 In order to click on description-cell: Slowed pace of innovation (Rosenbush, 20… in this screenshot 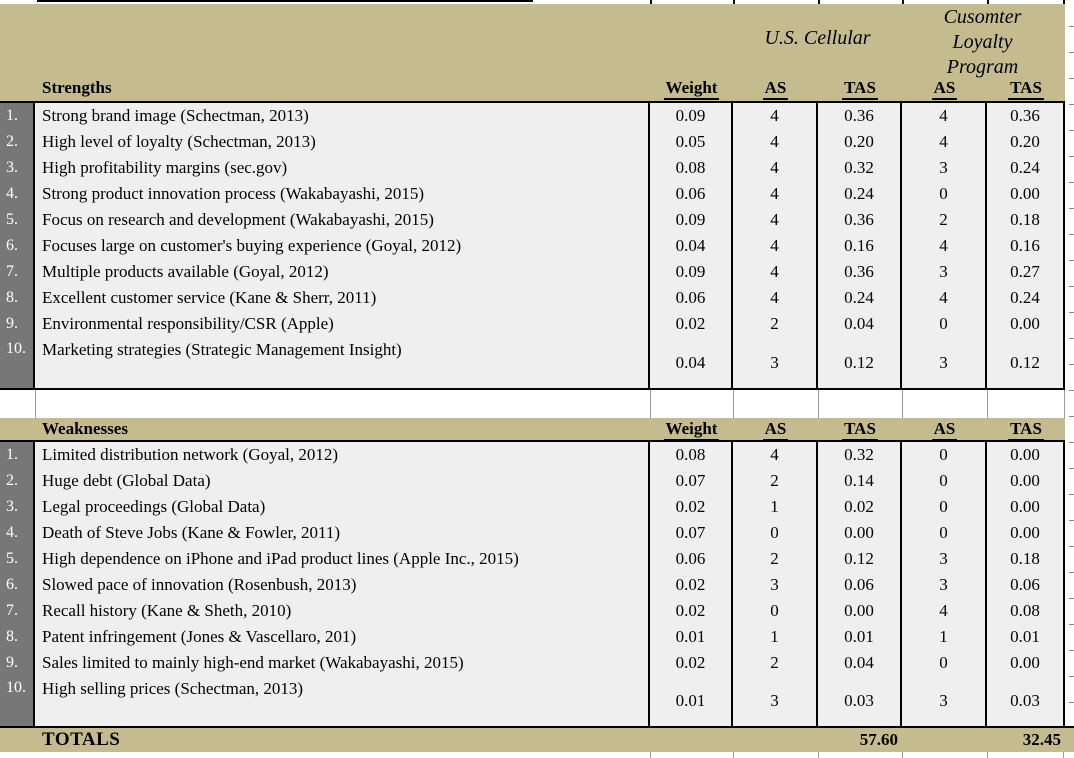, I will do `click(342, 585)`.